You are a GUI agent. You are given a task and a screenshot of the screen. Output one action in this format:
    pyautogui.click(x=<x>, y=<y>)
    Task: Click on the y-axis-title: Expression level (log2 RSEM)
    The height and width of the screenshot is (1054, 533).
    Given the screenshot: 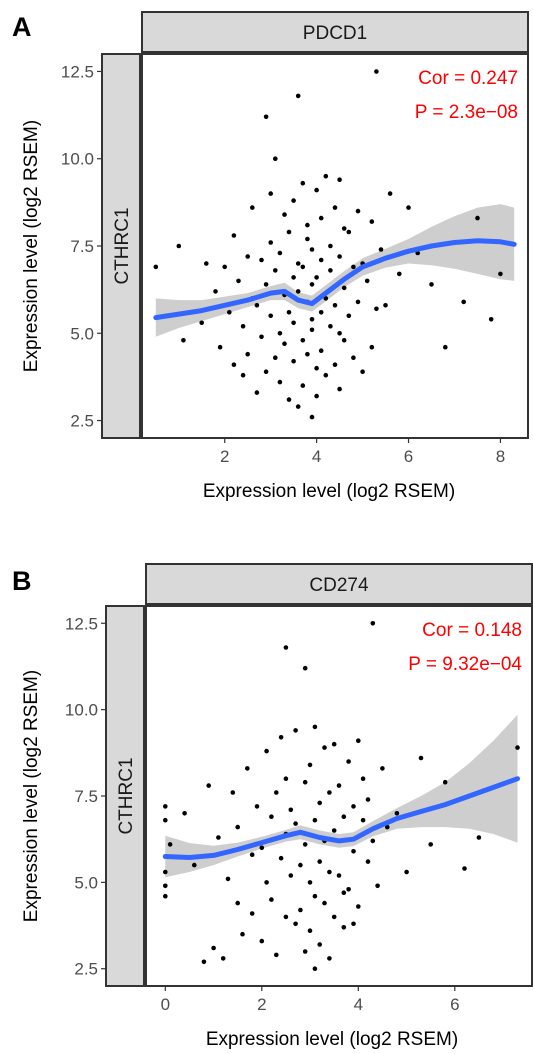 What is the action you would take?
    pyautogui.click(x=31, y=246)
    